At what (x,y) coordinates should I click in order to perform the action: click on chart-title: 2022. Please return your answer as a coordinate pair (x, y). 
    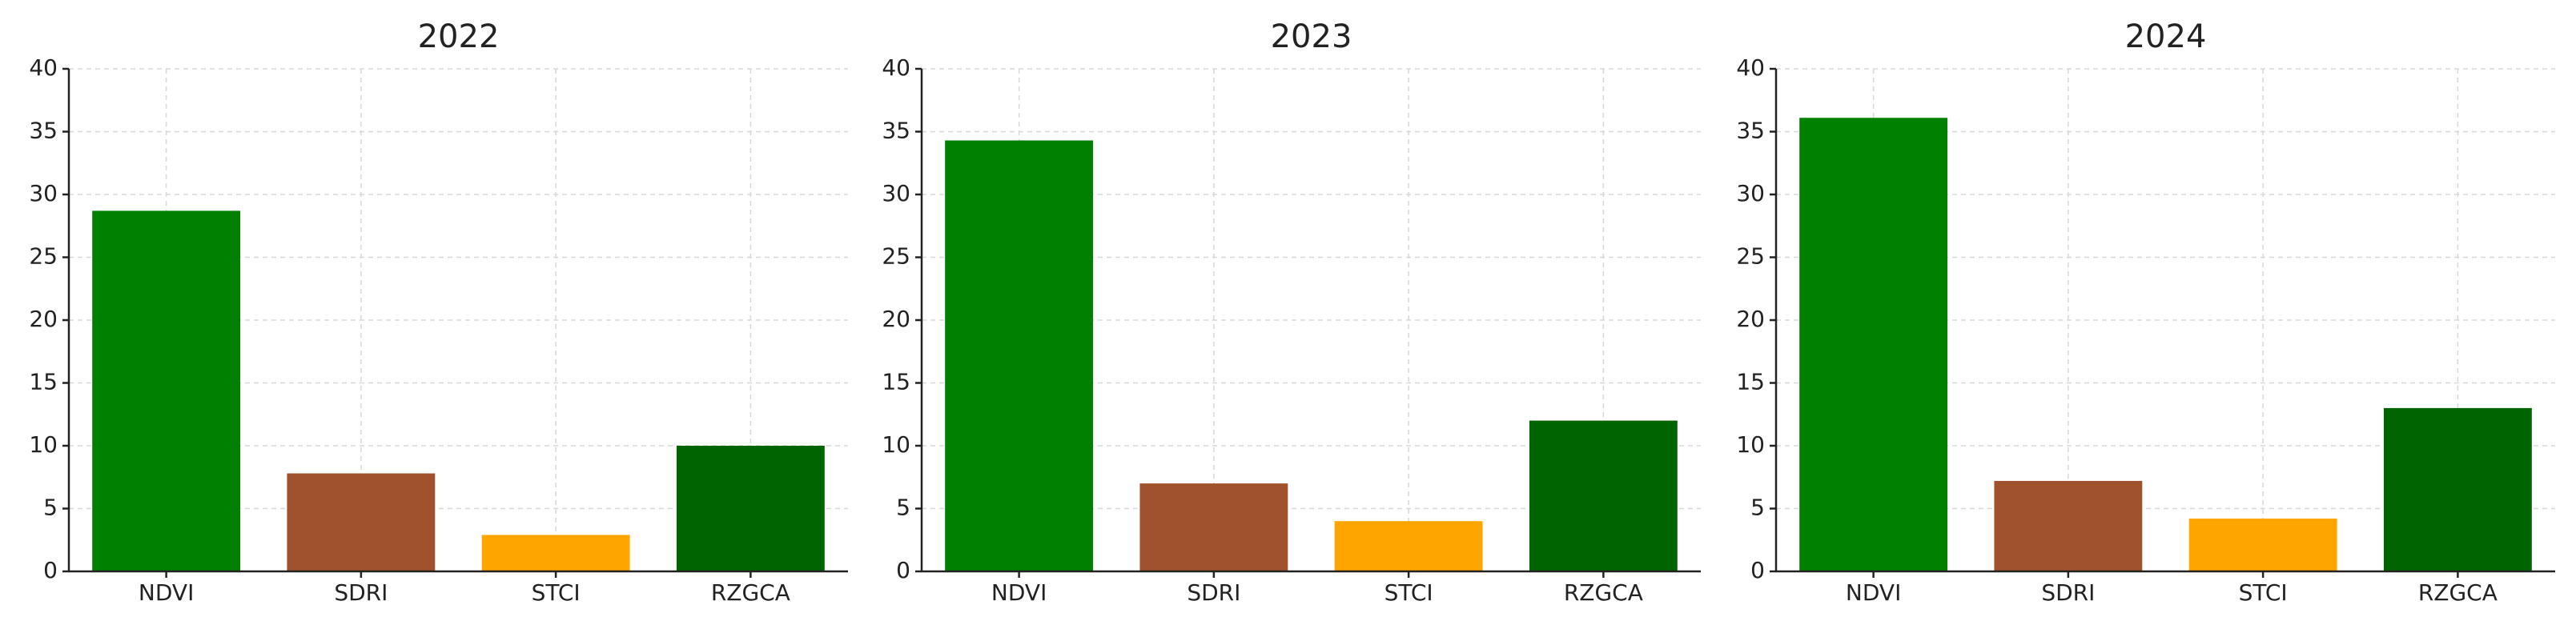
    Looking at the image, I should click on (459, 36).